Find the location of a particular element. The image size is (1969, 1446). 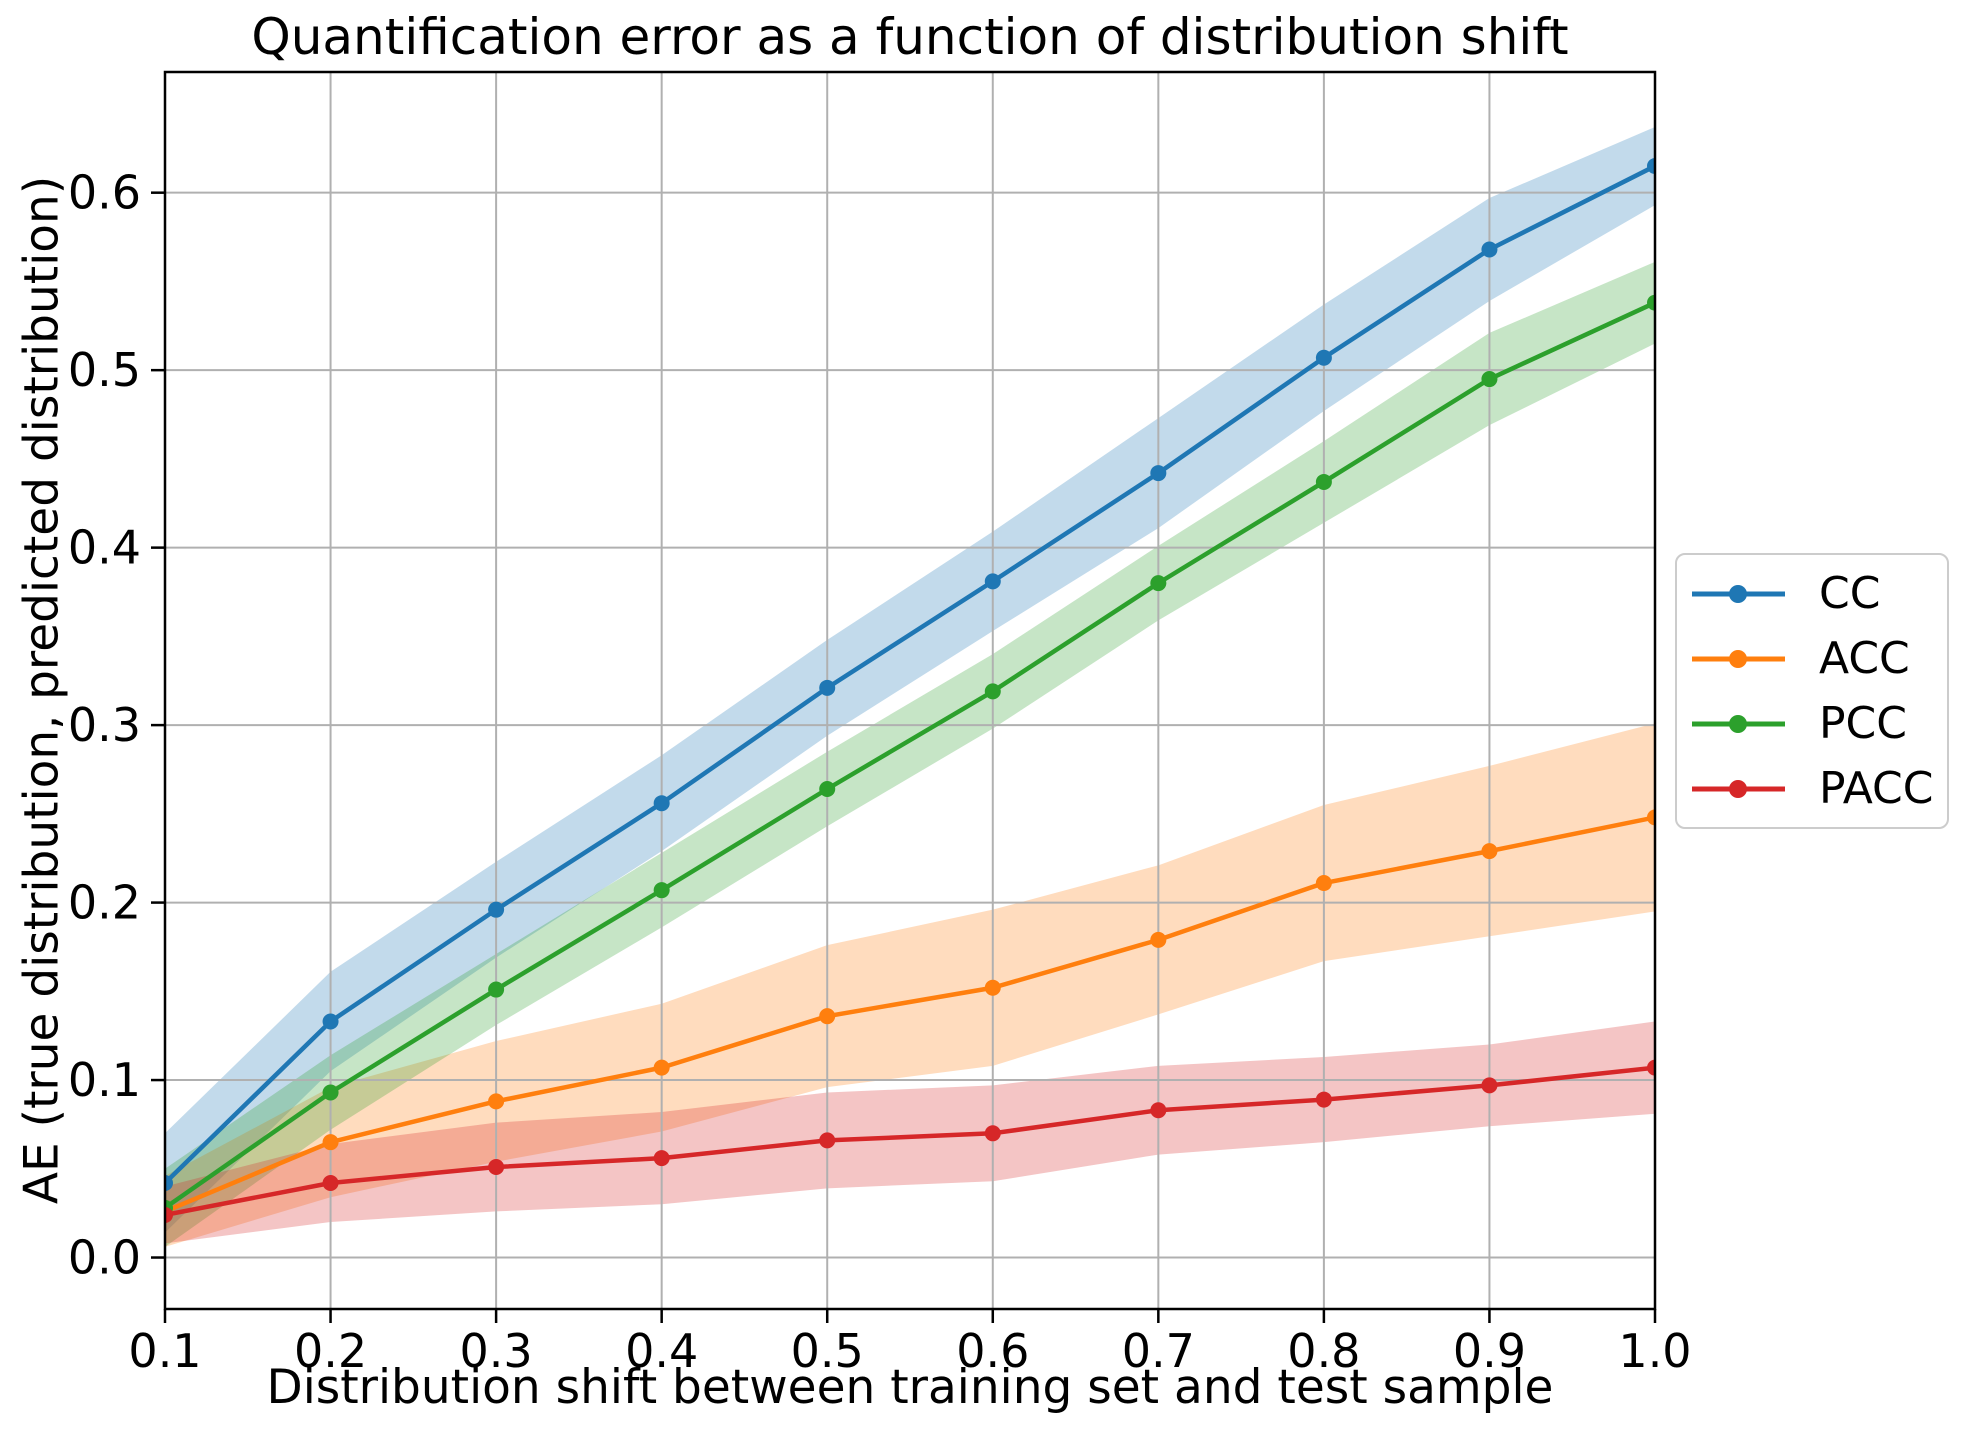

legend-label: ACC is located at coordinates (1864, 658).